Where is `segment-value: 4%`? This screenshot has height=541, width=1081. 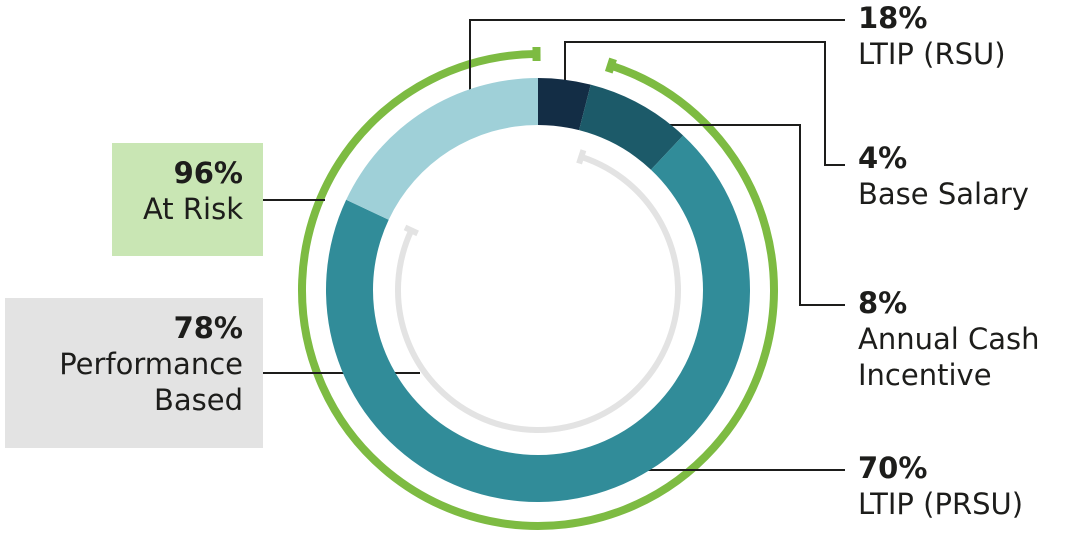 segment-value: 4% is located at coordinates (883, 158).